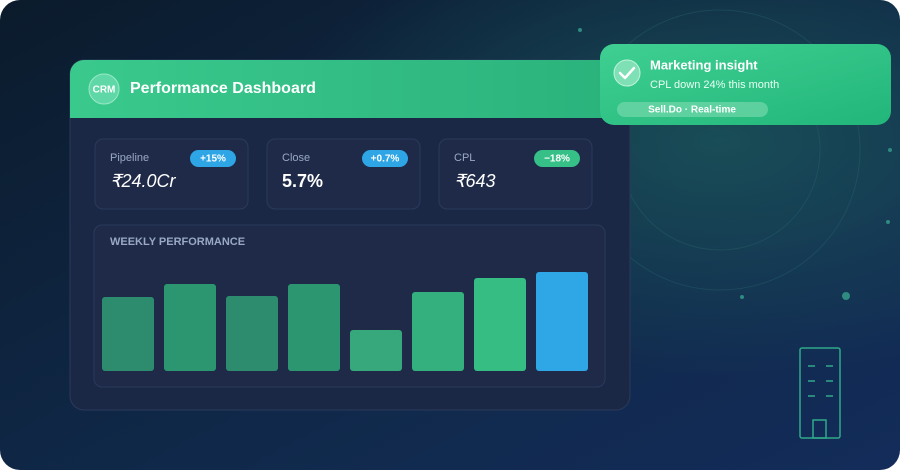  I want to click on kpi-value: 5.7%, so click(302, 181).